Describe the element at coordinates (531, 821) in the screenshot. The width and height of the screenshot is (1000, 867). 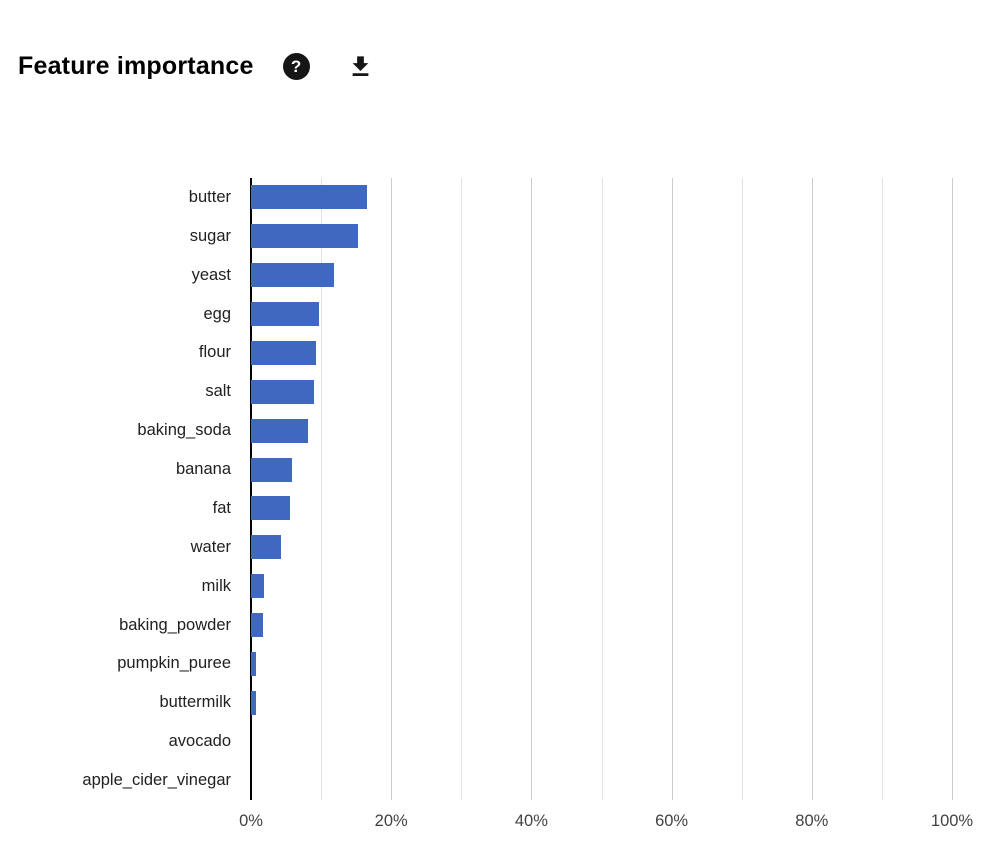
I see `x-axis-tick-label: 40%` at that location.